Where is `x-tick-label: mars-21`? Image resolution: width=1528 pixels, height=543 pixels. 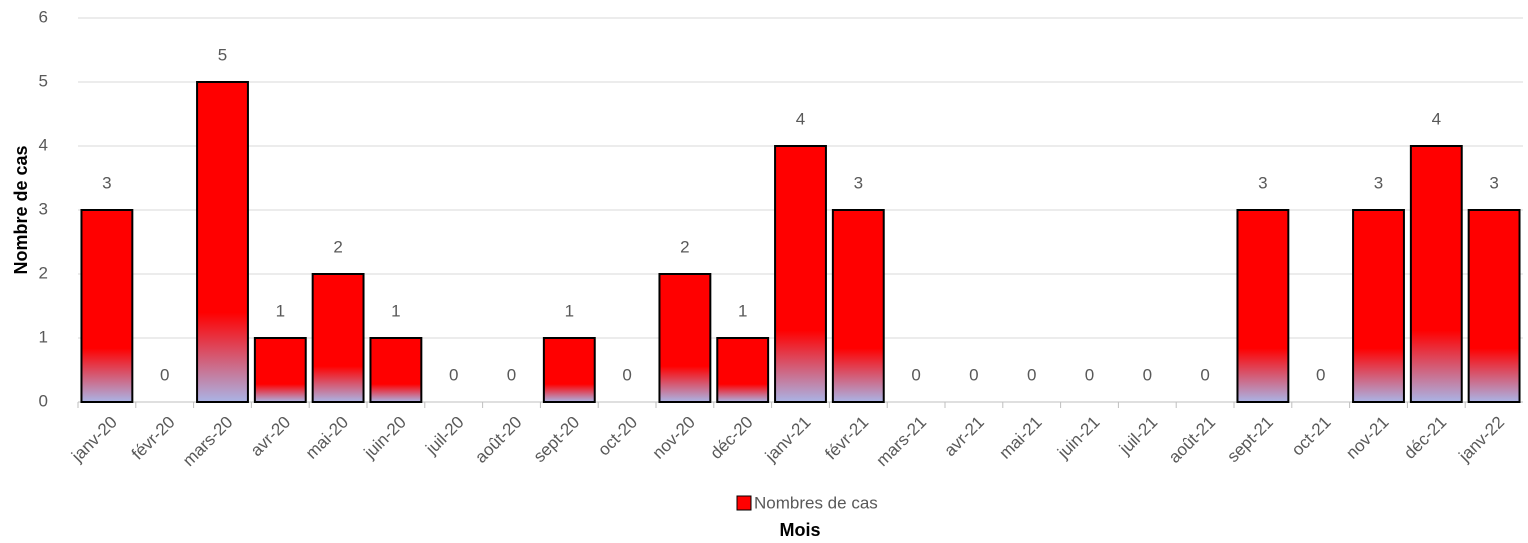 x-tick-label: mars-21 is located at coordinates (902, 442).